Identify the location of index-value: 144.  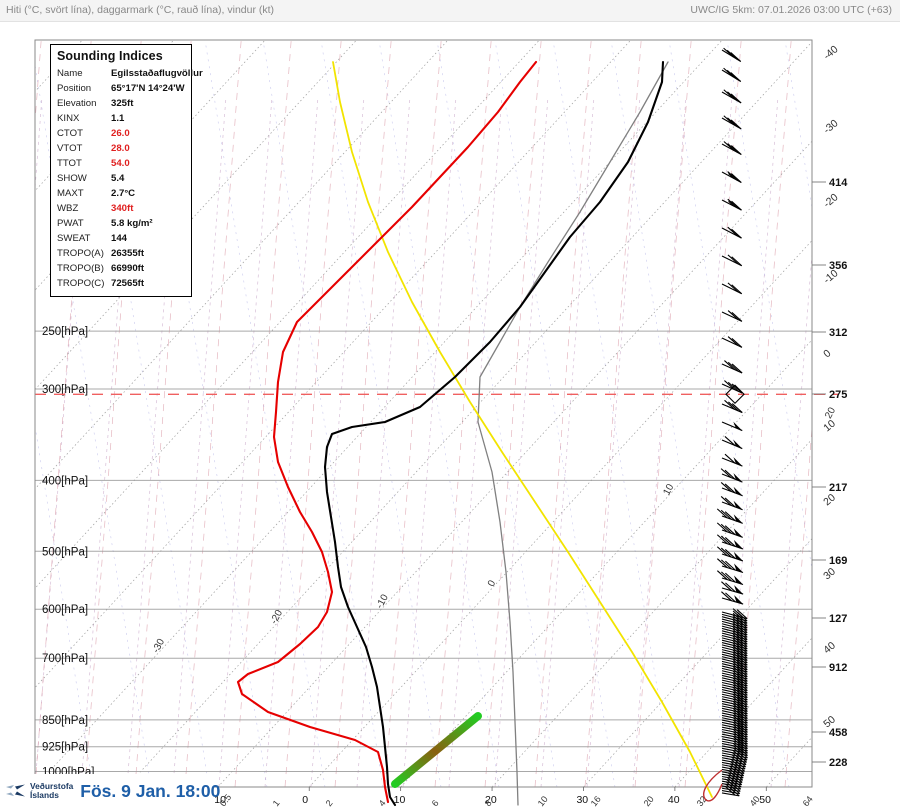
(119, 238).